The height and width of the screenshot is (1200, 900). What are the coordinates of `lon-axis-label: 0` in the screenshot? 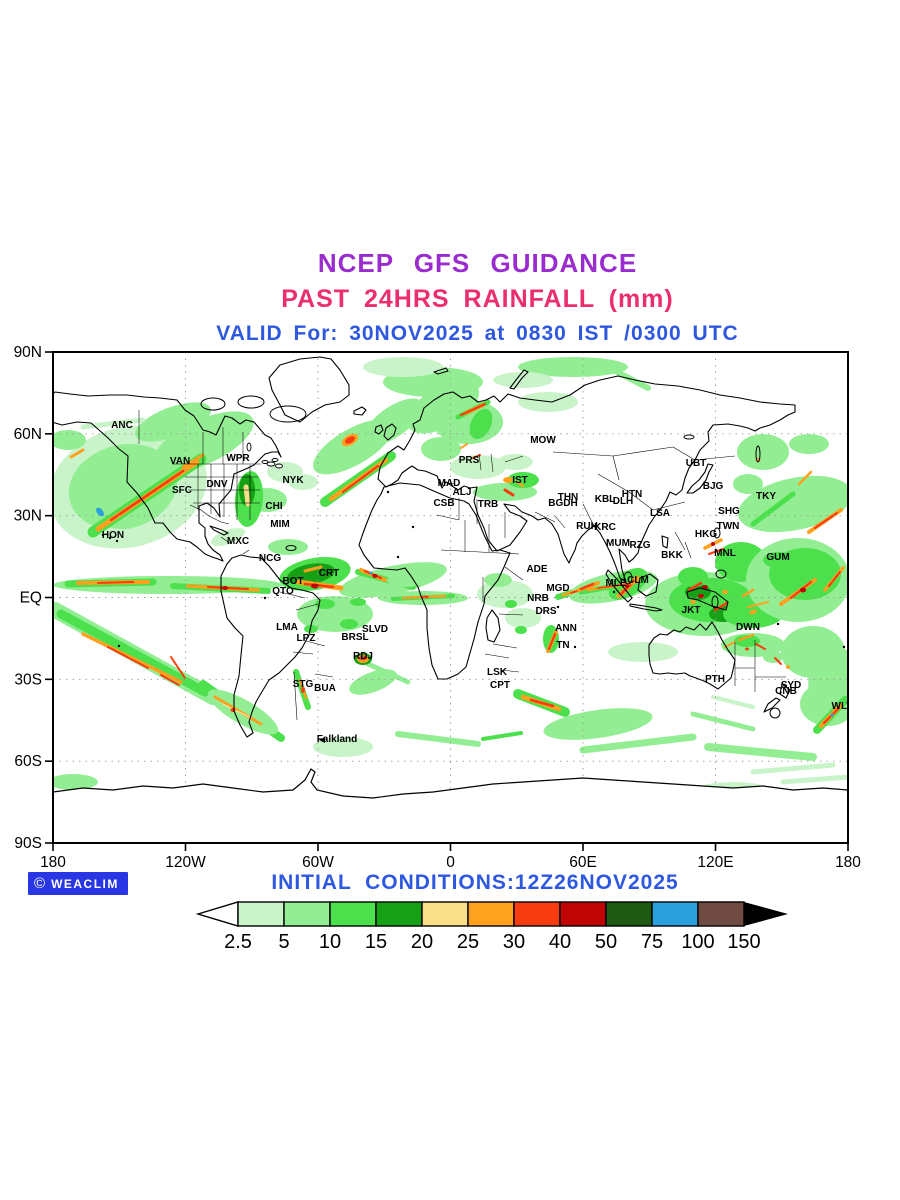 It's located at (450, 862).